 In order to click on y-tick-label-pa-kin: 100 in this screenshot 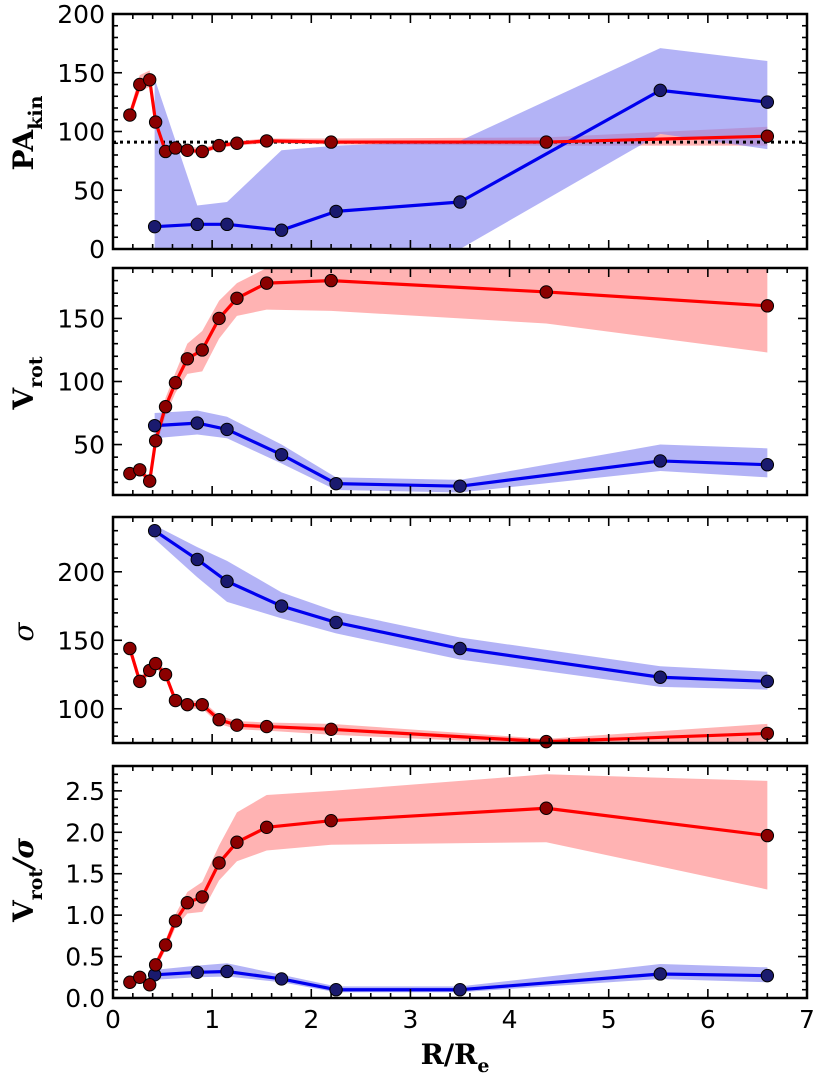, I will do `click(81, 132)`.